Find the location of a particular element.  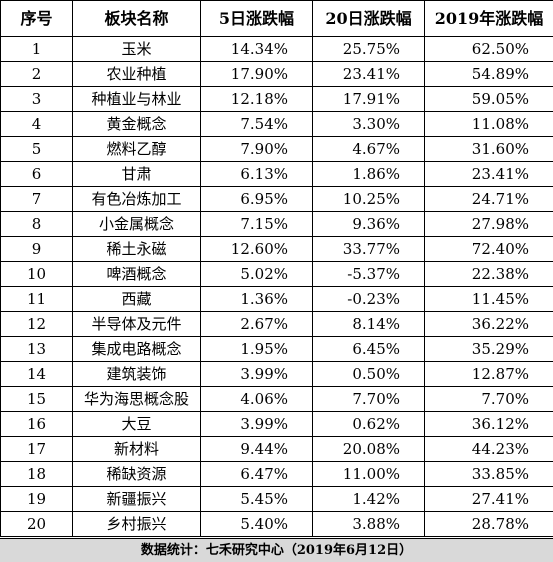

cell-5day-change: 1.36% is located at coordinates (256, 299).